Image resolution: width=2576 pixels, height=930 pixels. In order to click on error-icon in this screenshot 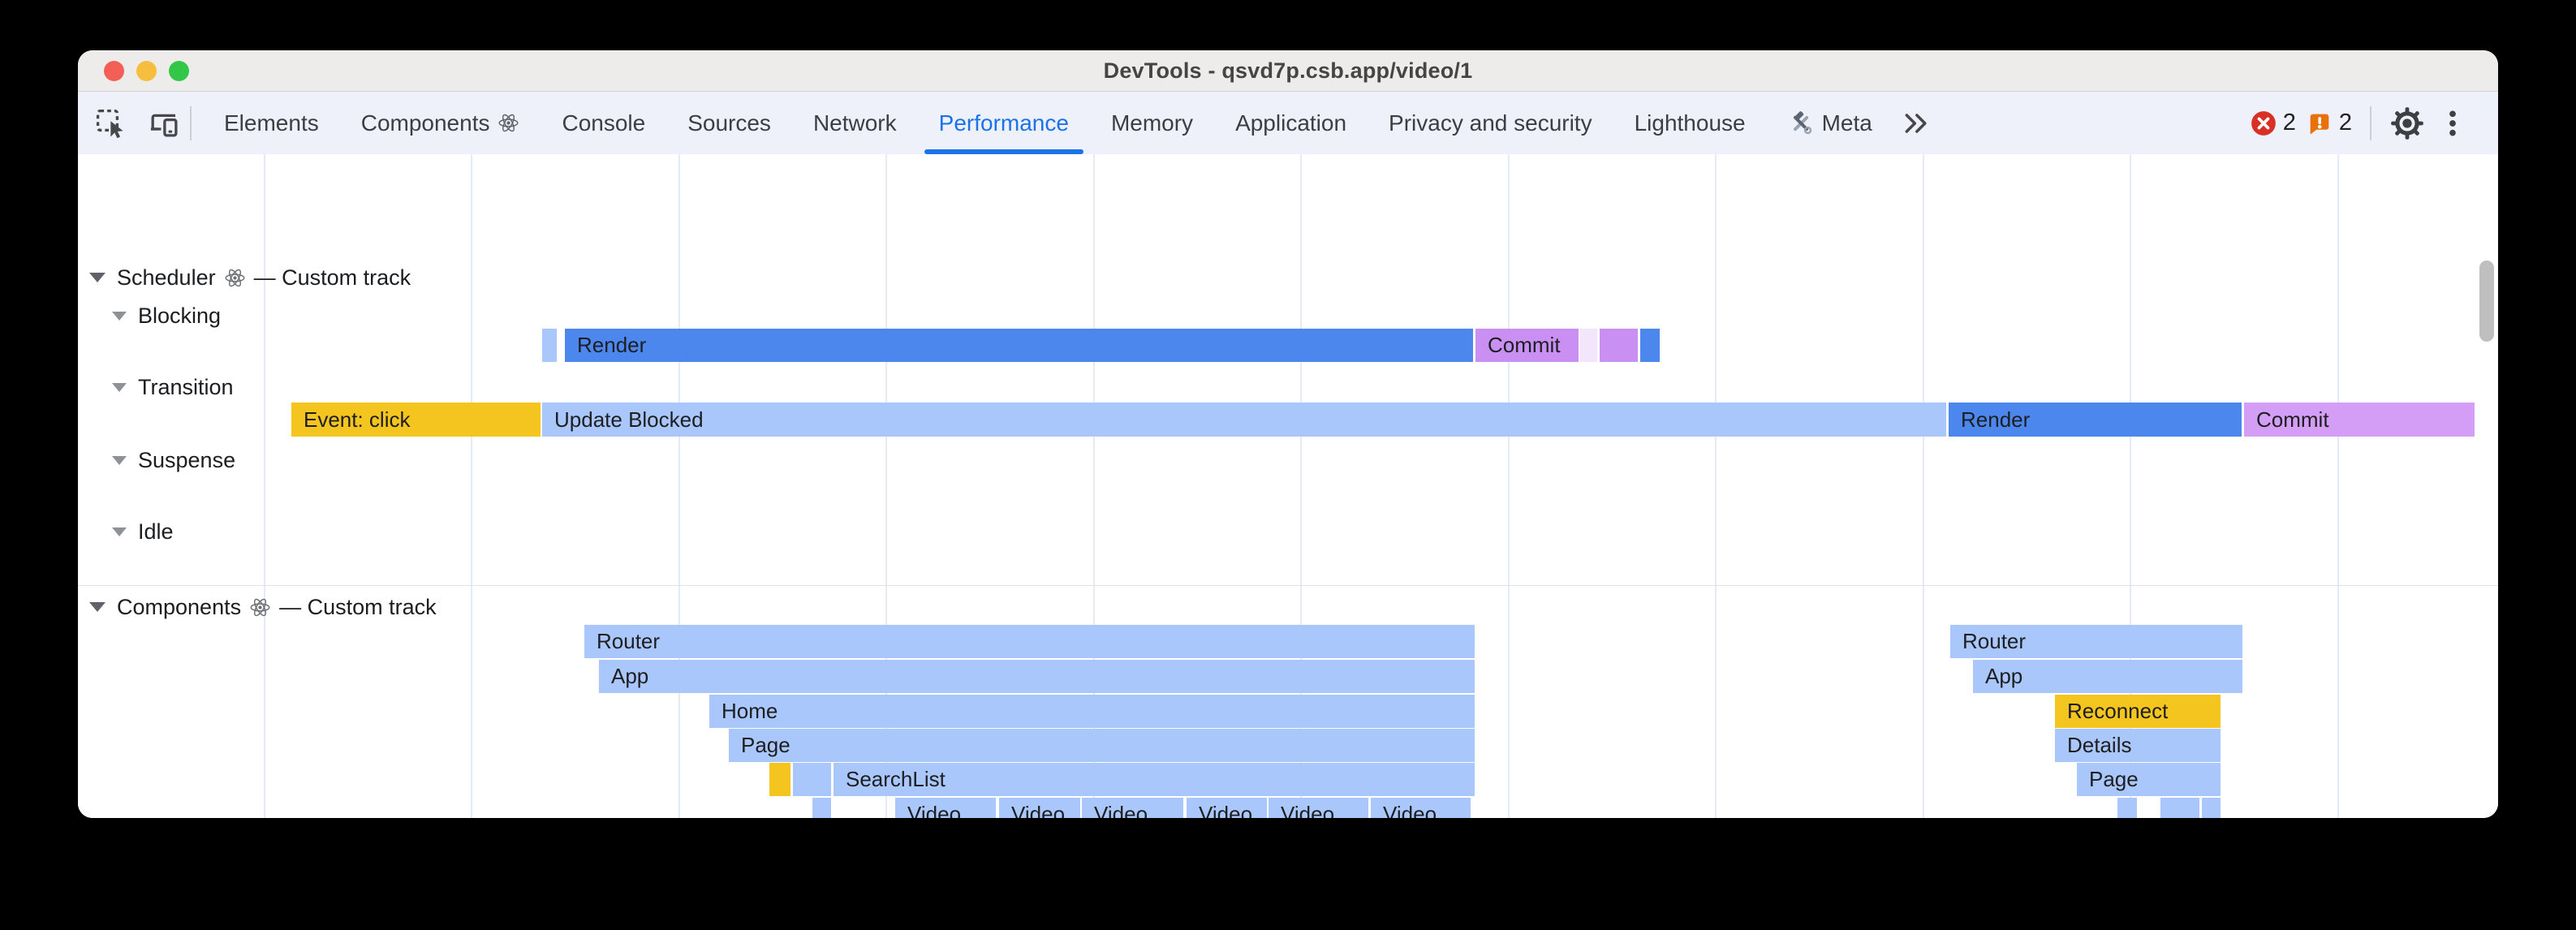, I will do `click(2264, 123)`.